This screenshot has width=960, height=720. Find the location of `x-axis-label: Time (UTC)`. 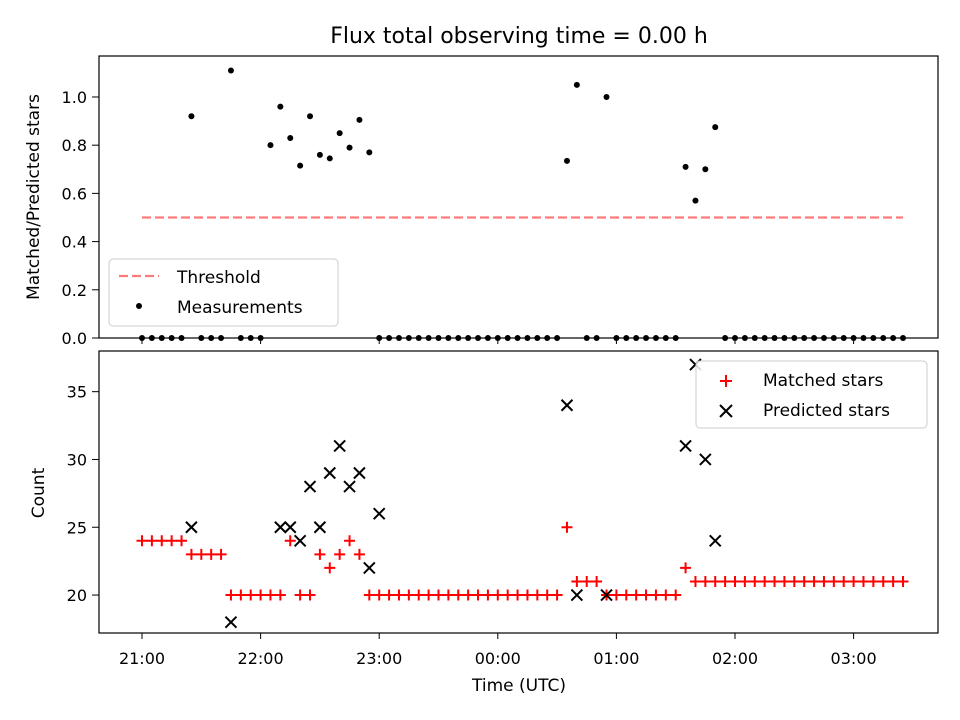

x-axis-label: Time (UTC) is located at coordinates (518, 686).